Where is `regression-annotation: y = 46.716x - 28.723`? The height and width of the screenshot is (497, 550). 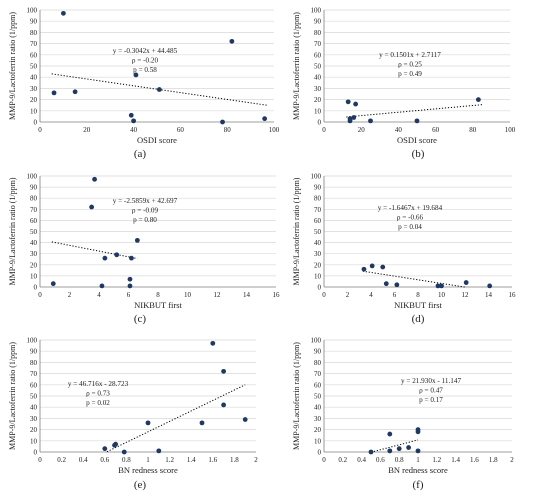
regression-annotation: y = 46.716x - 28.723 is located at coordinates (98, 384).